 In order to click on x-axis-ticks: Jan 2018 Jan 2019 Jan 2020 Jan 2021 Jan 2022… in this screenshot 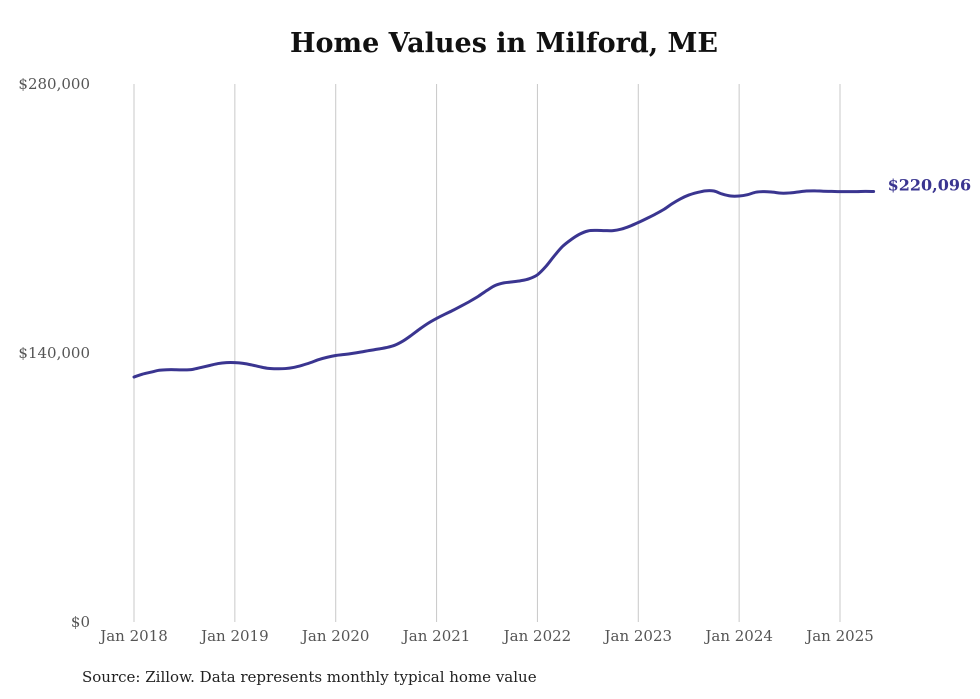, I will do `click(486, 636)`.